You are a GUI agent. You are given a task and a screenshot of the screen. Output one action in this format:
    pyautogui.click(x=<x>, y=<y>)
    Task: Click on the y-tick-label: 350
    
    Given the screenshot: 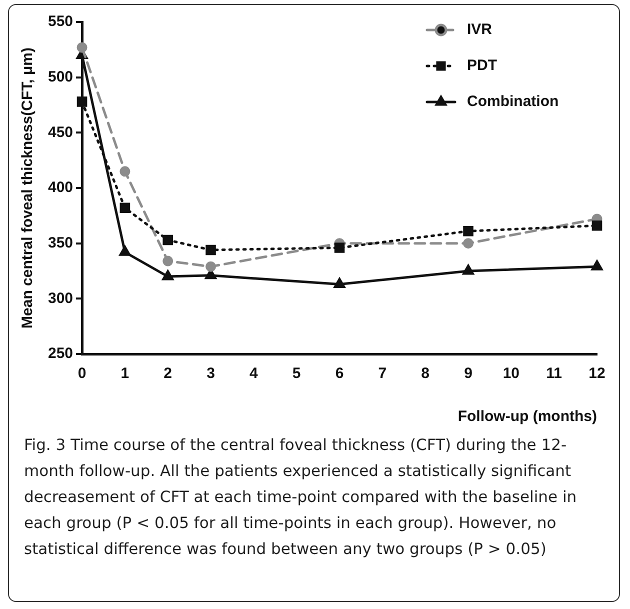 What is the action you would take?
    pyautogui.click(x=61, y=243)
    